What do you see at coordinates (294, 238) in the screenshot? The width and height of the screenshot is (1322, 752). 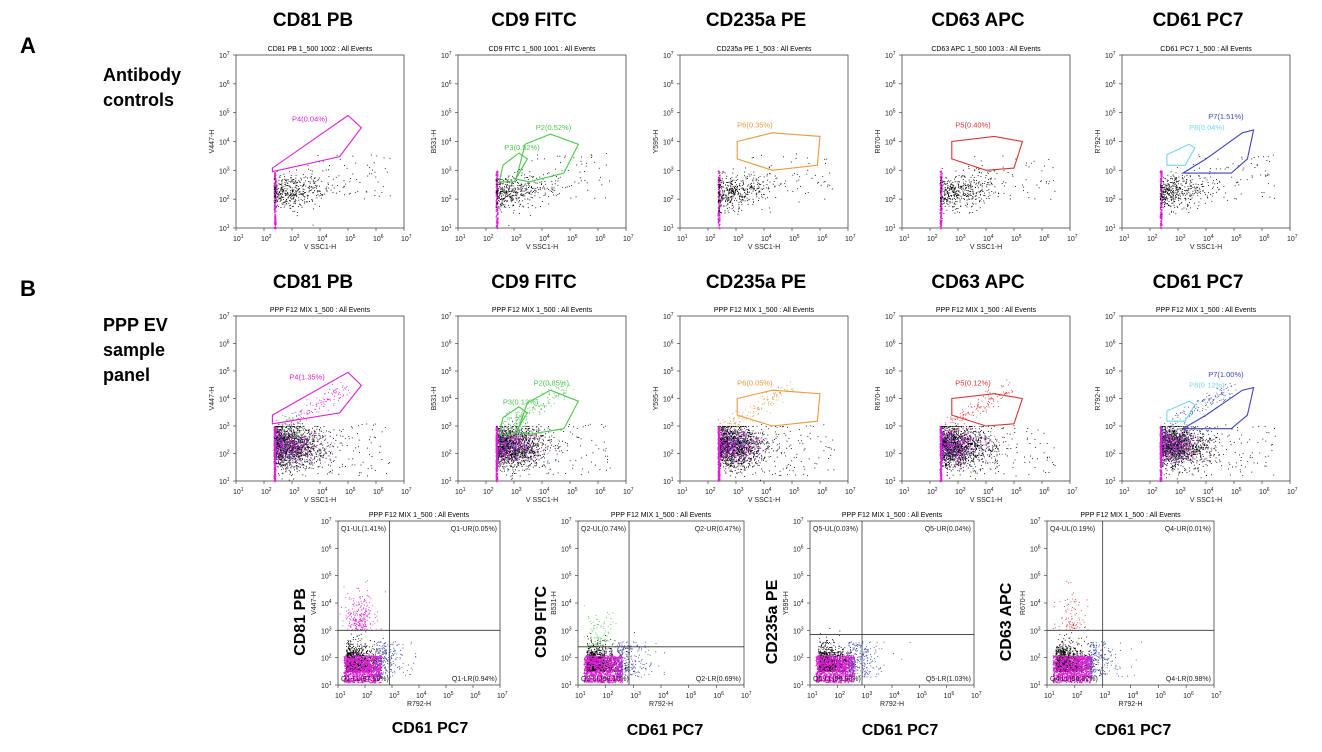 I see `x-tick-label: 10³` at bounding box center [294, 238].